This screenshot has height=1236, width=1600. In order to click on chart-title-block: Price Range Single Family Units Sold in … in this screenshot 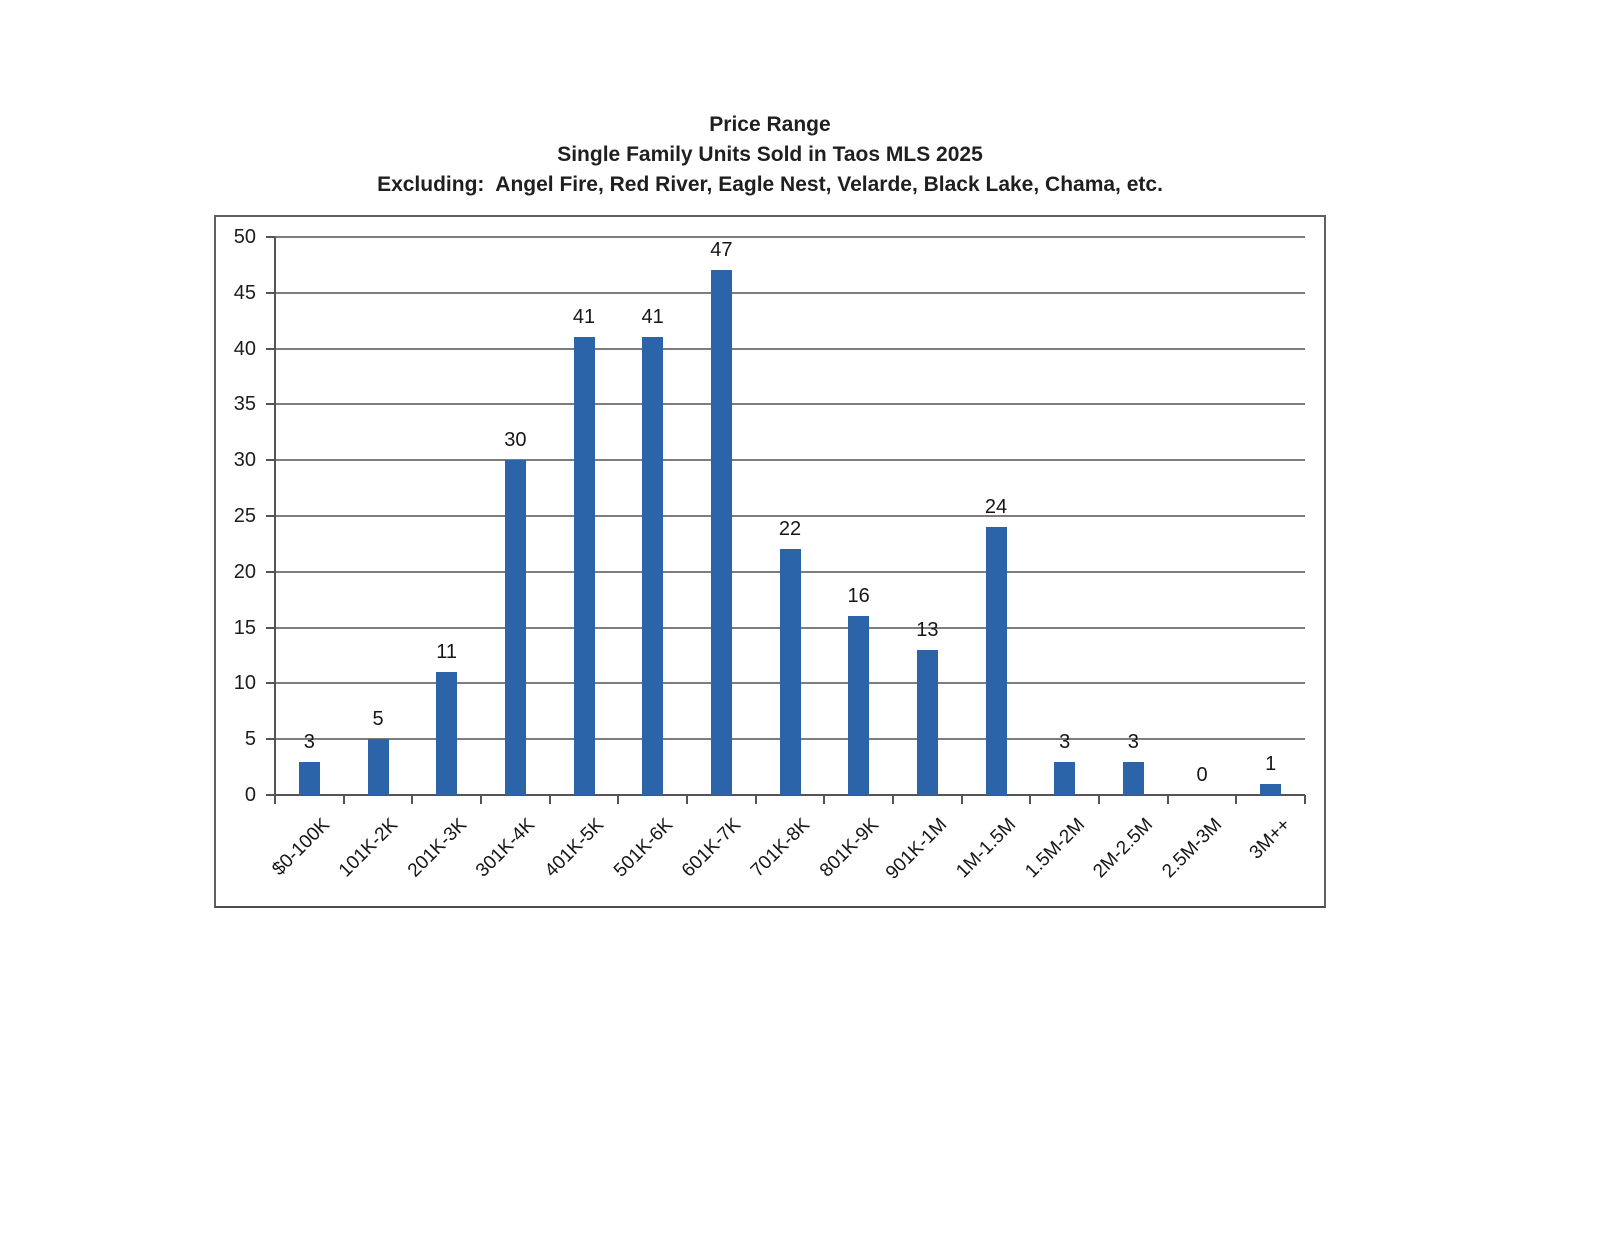, I will do `click(770, 155)`.